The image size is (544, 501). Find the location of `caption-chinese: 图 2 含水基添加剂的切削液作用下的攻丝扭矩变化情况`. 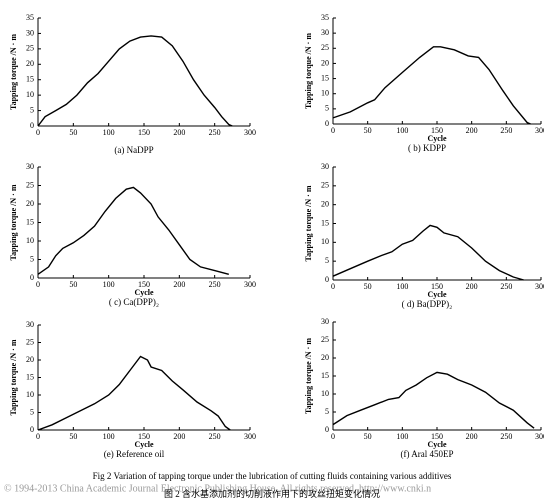

caption-chinese: 图 2 含水基添加剂的切削液作用下的攻丝扭矩变化情况 is located at coordinates (272, 493).